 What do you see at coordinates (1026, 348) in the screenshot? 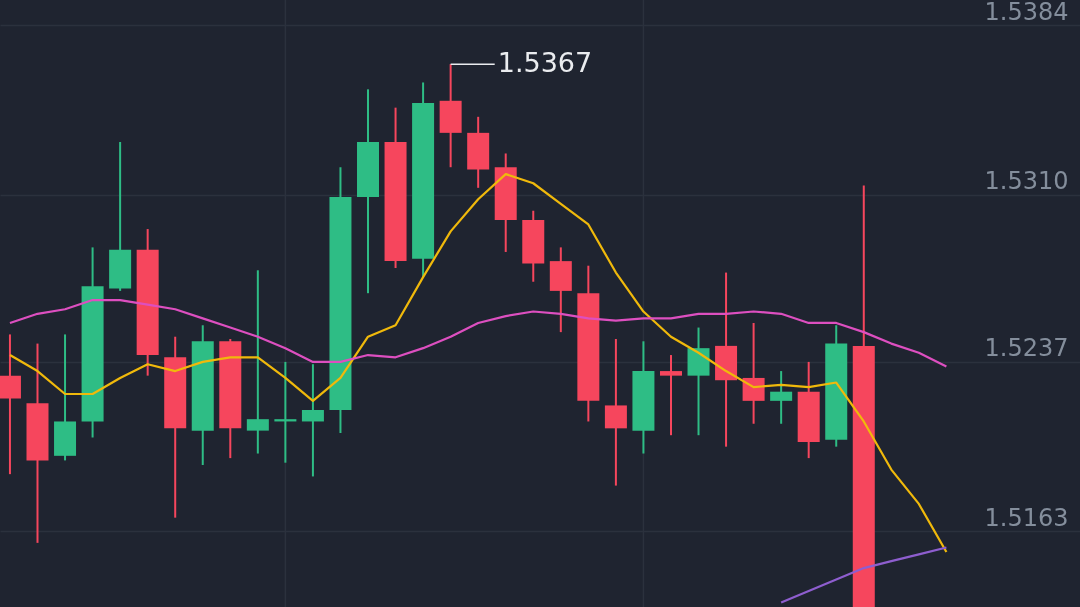
I see `y-tick-label: 1.5237` at bounding box center [1026, 348].